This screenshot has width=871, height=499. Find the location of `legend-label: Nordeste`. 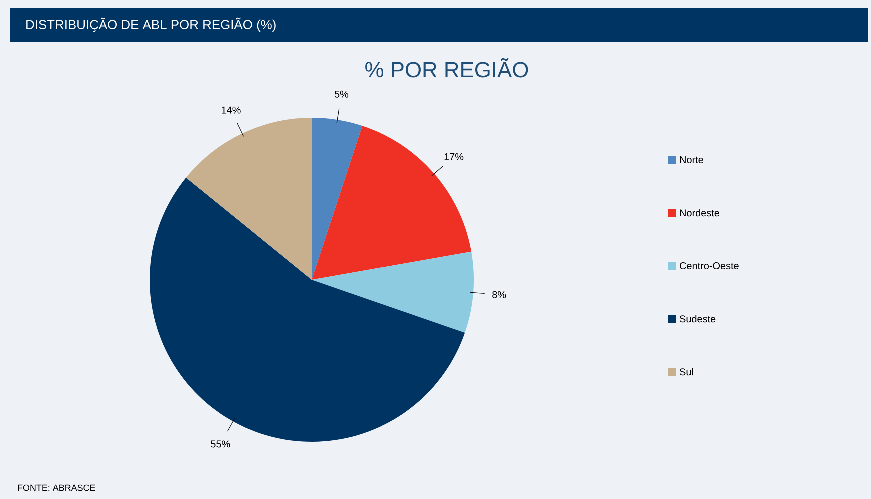

legend-label: Nordeste is located at coordinates (700, 213).